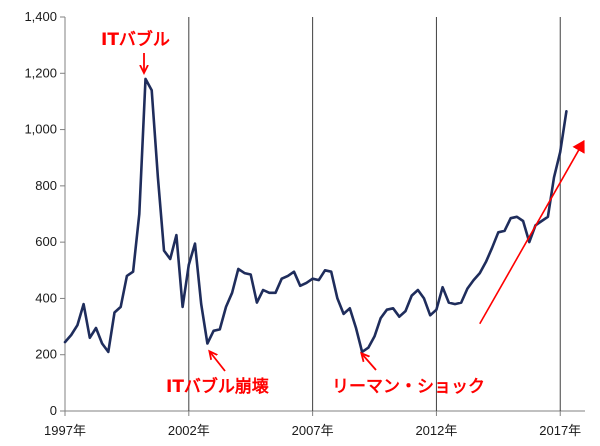  Describe the element at coordinates (436, 430) in the screenshot. I see `x-tick-label: 2012年` at that location.